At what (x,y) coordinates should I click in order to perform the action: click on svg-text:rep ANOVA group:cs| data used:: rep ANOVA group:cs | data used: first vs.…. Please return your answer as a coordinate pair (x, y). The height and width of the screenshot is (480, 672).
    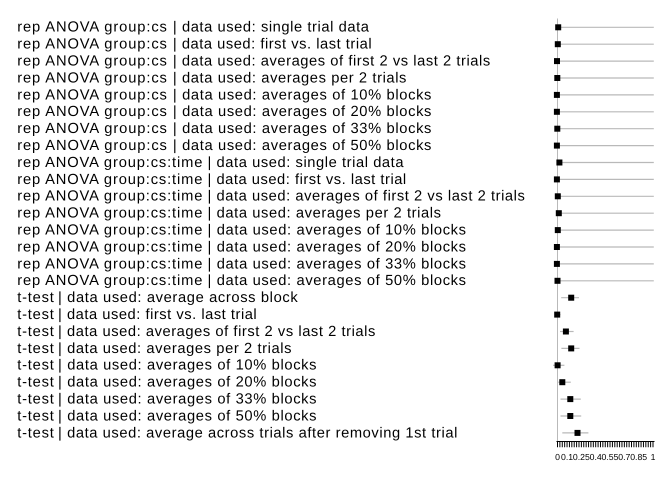
    Looking at the image, I should click on (194, 45).